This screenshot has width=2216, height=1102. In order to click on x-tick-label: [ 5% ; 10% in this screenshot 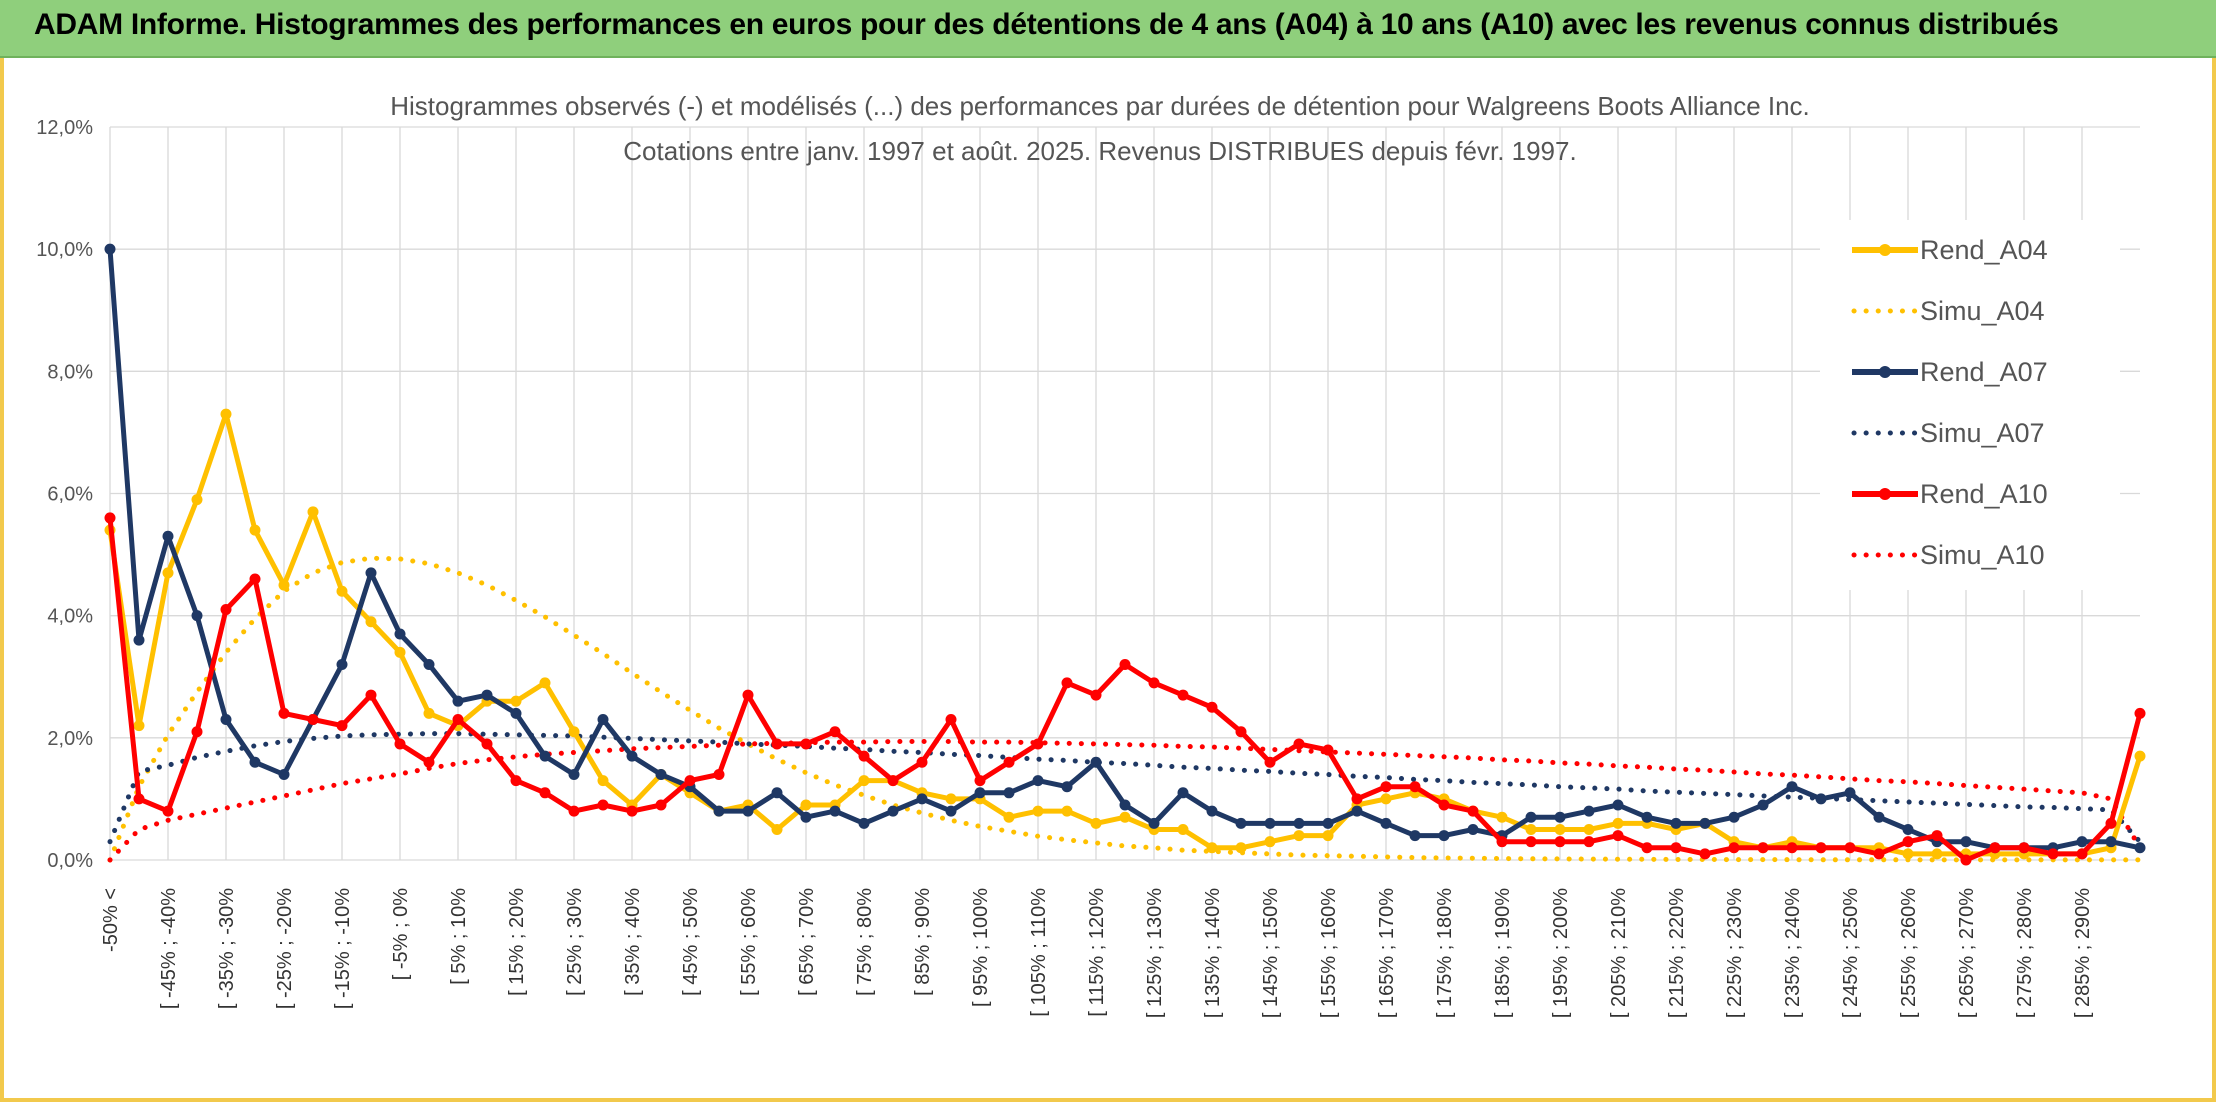, I will do `click(459, 936)`.